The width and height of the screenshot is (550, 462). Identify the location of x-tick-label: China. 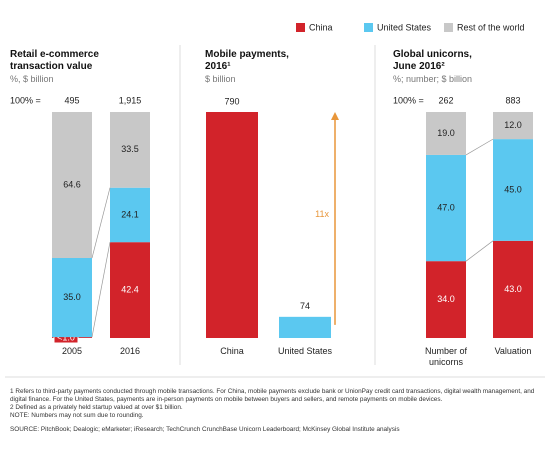
(232, 351).